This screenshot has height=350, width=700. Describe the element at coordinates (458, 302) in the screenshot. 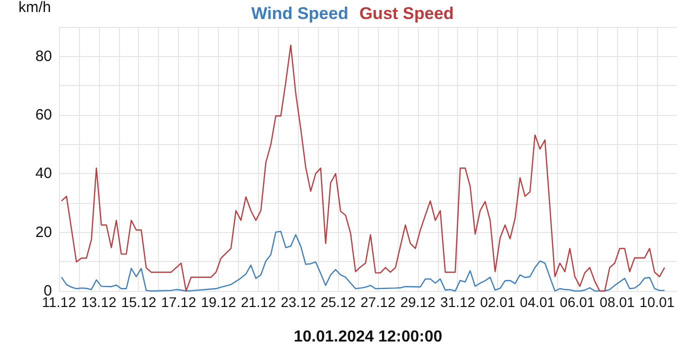

I see `x-tick-label: 31.12` at that location.